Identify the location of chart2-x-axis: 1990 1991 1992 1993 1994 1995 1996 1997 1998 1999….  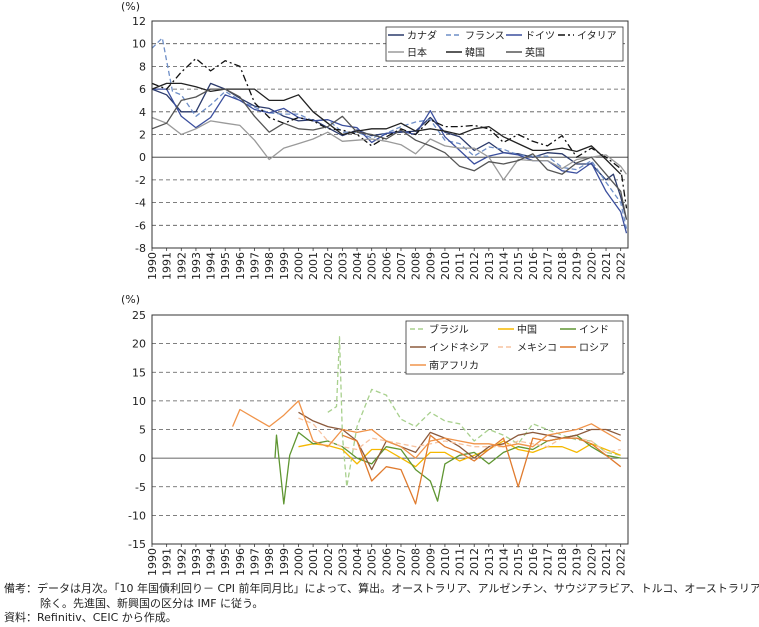
(387, 560).